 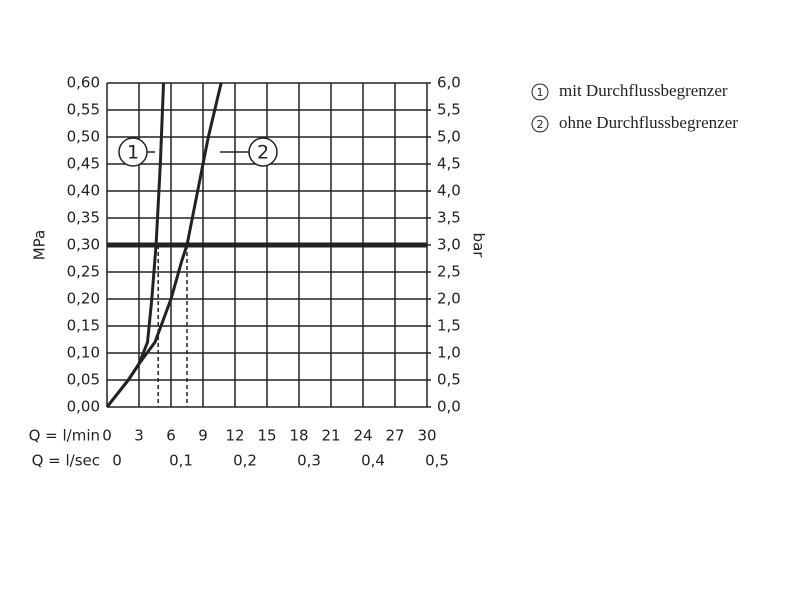 I want to click on x-tick-label: 15, so click(x=266, y=436).